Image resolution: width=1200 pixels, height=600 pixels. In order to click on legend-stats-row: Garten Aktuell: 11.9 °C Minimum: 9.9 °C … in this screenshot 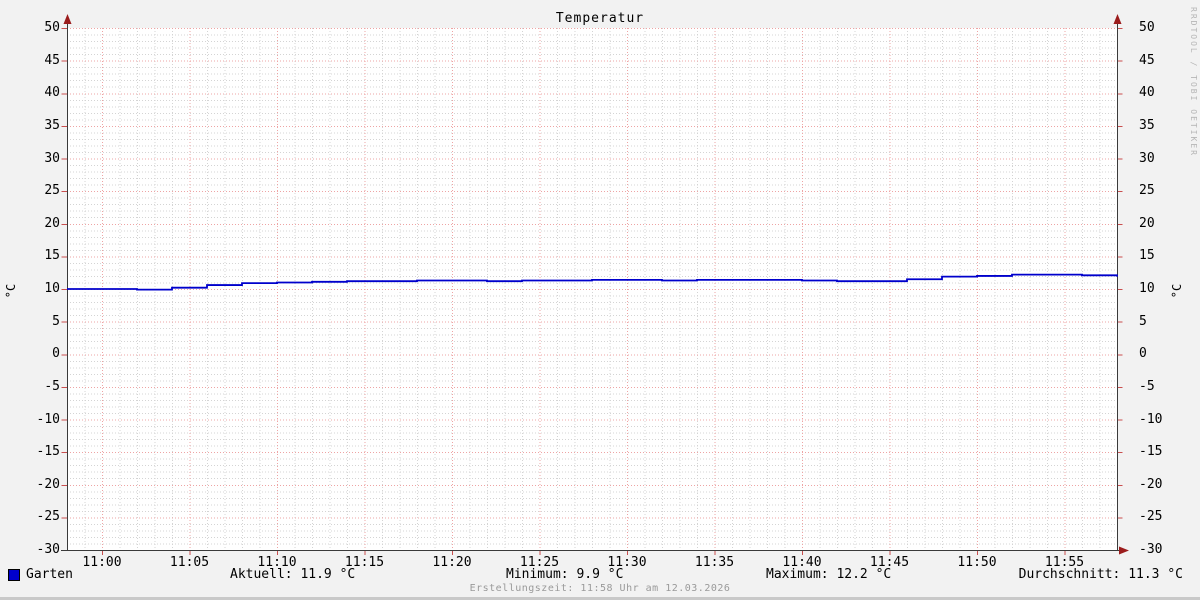, I will do `click(600, 575)`.